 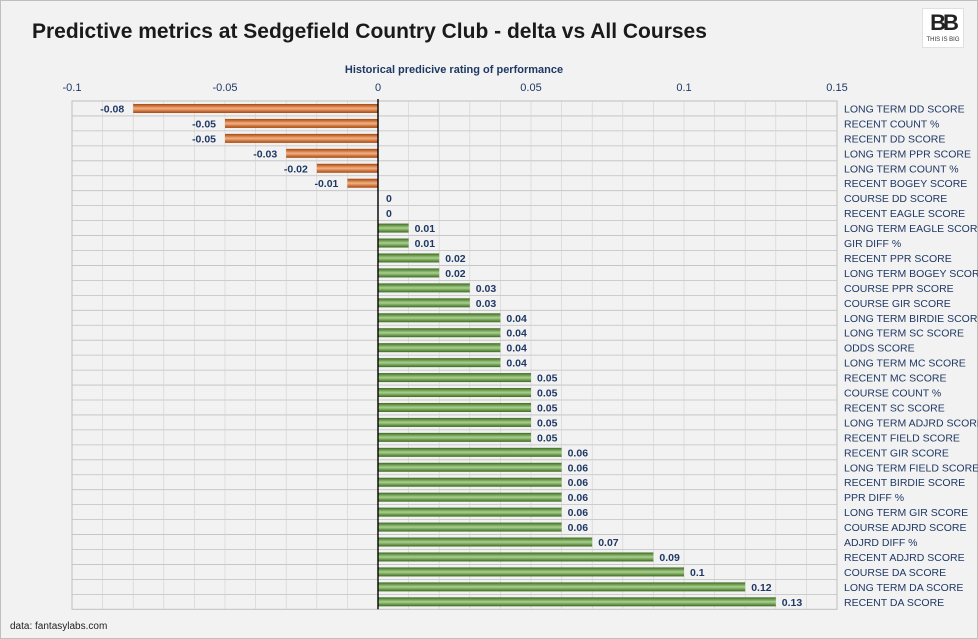 I want to click on category-label: LONG TERM COUNT %, so click(x=901, y=169).